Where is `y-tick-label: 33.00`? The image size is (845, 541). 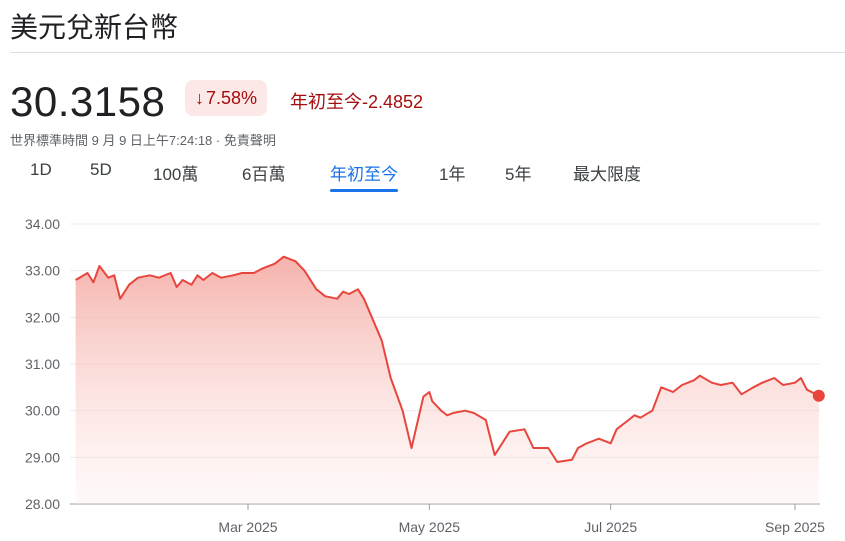
y-tick-label: 33.00 is located at coordinates (42, 271).